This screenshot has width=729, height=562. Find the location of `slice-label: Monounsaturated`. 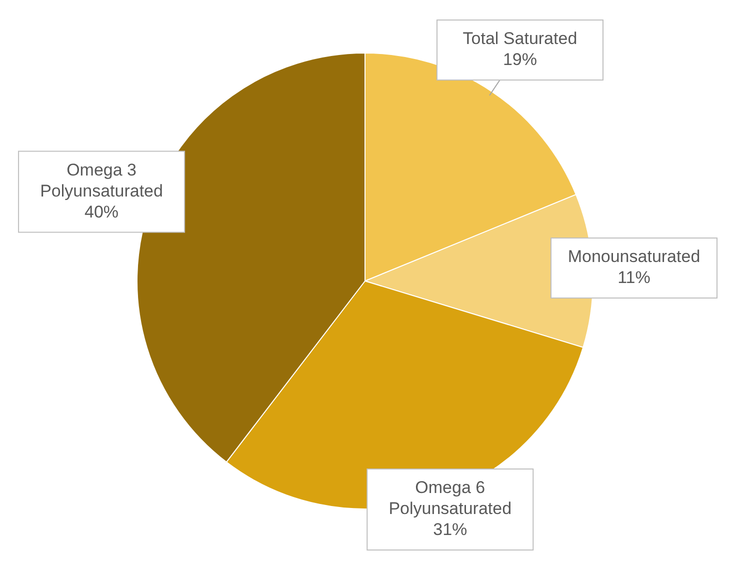

slice-label: Monounsaturated is located at coordinates (634, 256).